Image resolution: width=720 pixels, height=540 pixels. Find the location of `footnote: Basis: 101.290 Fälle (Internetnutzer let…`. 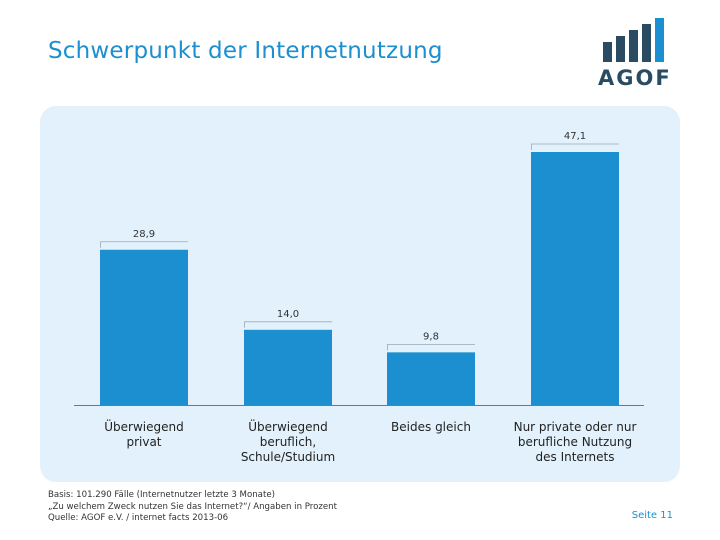

footnote: Basis: 101.290 Fälle (Internetnutzer let… is located at coordinates (192, 507).